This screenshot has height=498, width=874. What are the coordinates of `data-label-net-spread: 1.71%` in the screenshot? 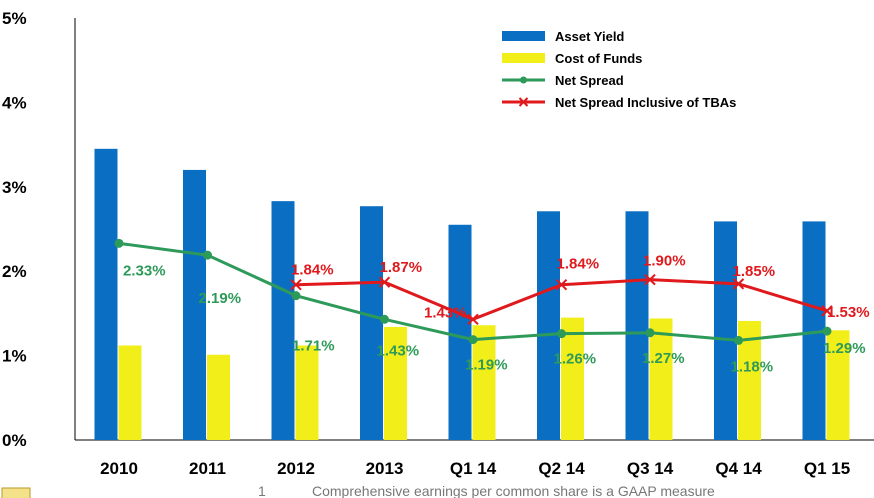 It's located at (313, 346).